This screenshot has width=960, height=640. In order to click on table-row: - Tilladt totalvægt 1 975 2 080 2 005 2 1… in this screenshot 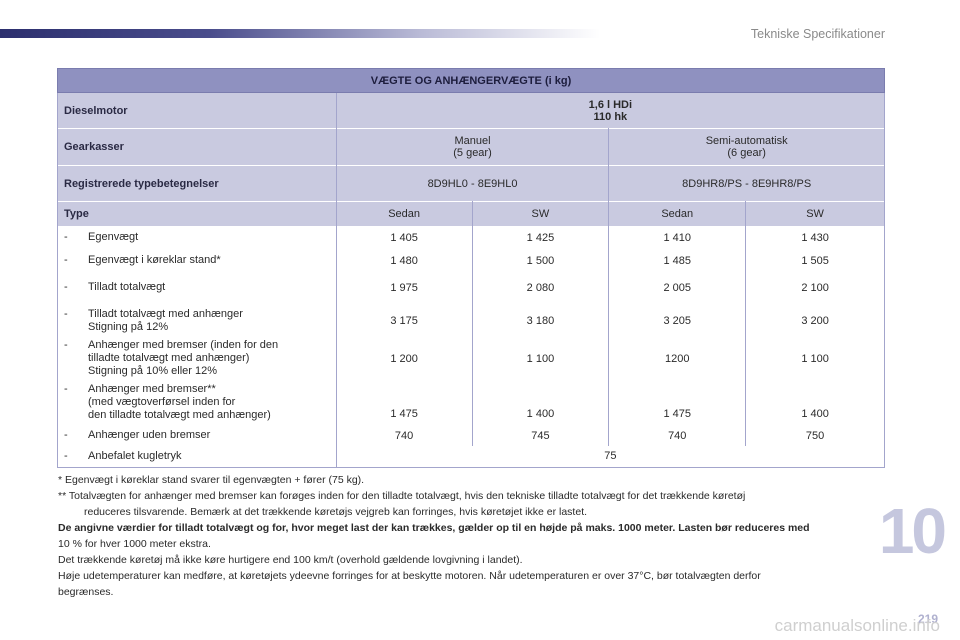, I will do `click(471, 287)`.